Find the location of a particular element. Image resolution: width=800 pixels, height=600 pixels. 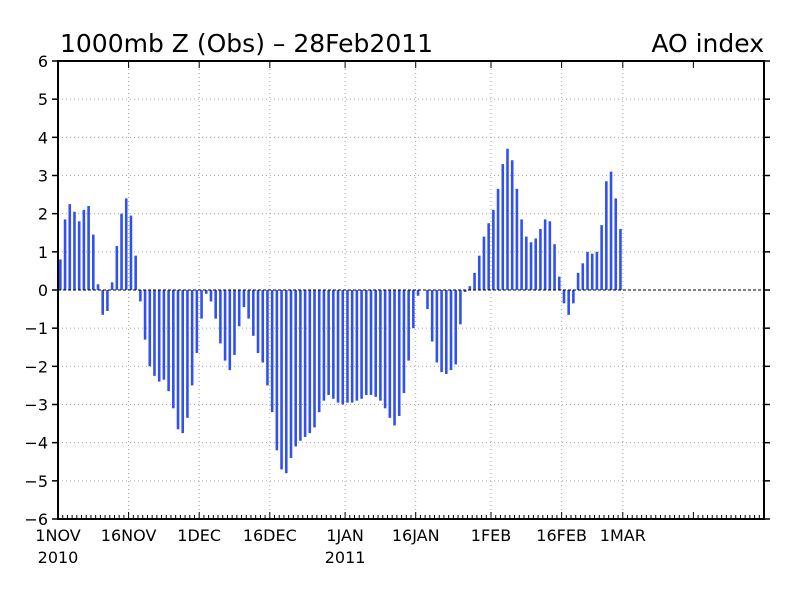

x-tick-label: 16JAN is located at coordinates (416, 535).